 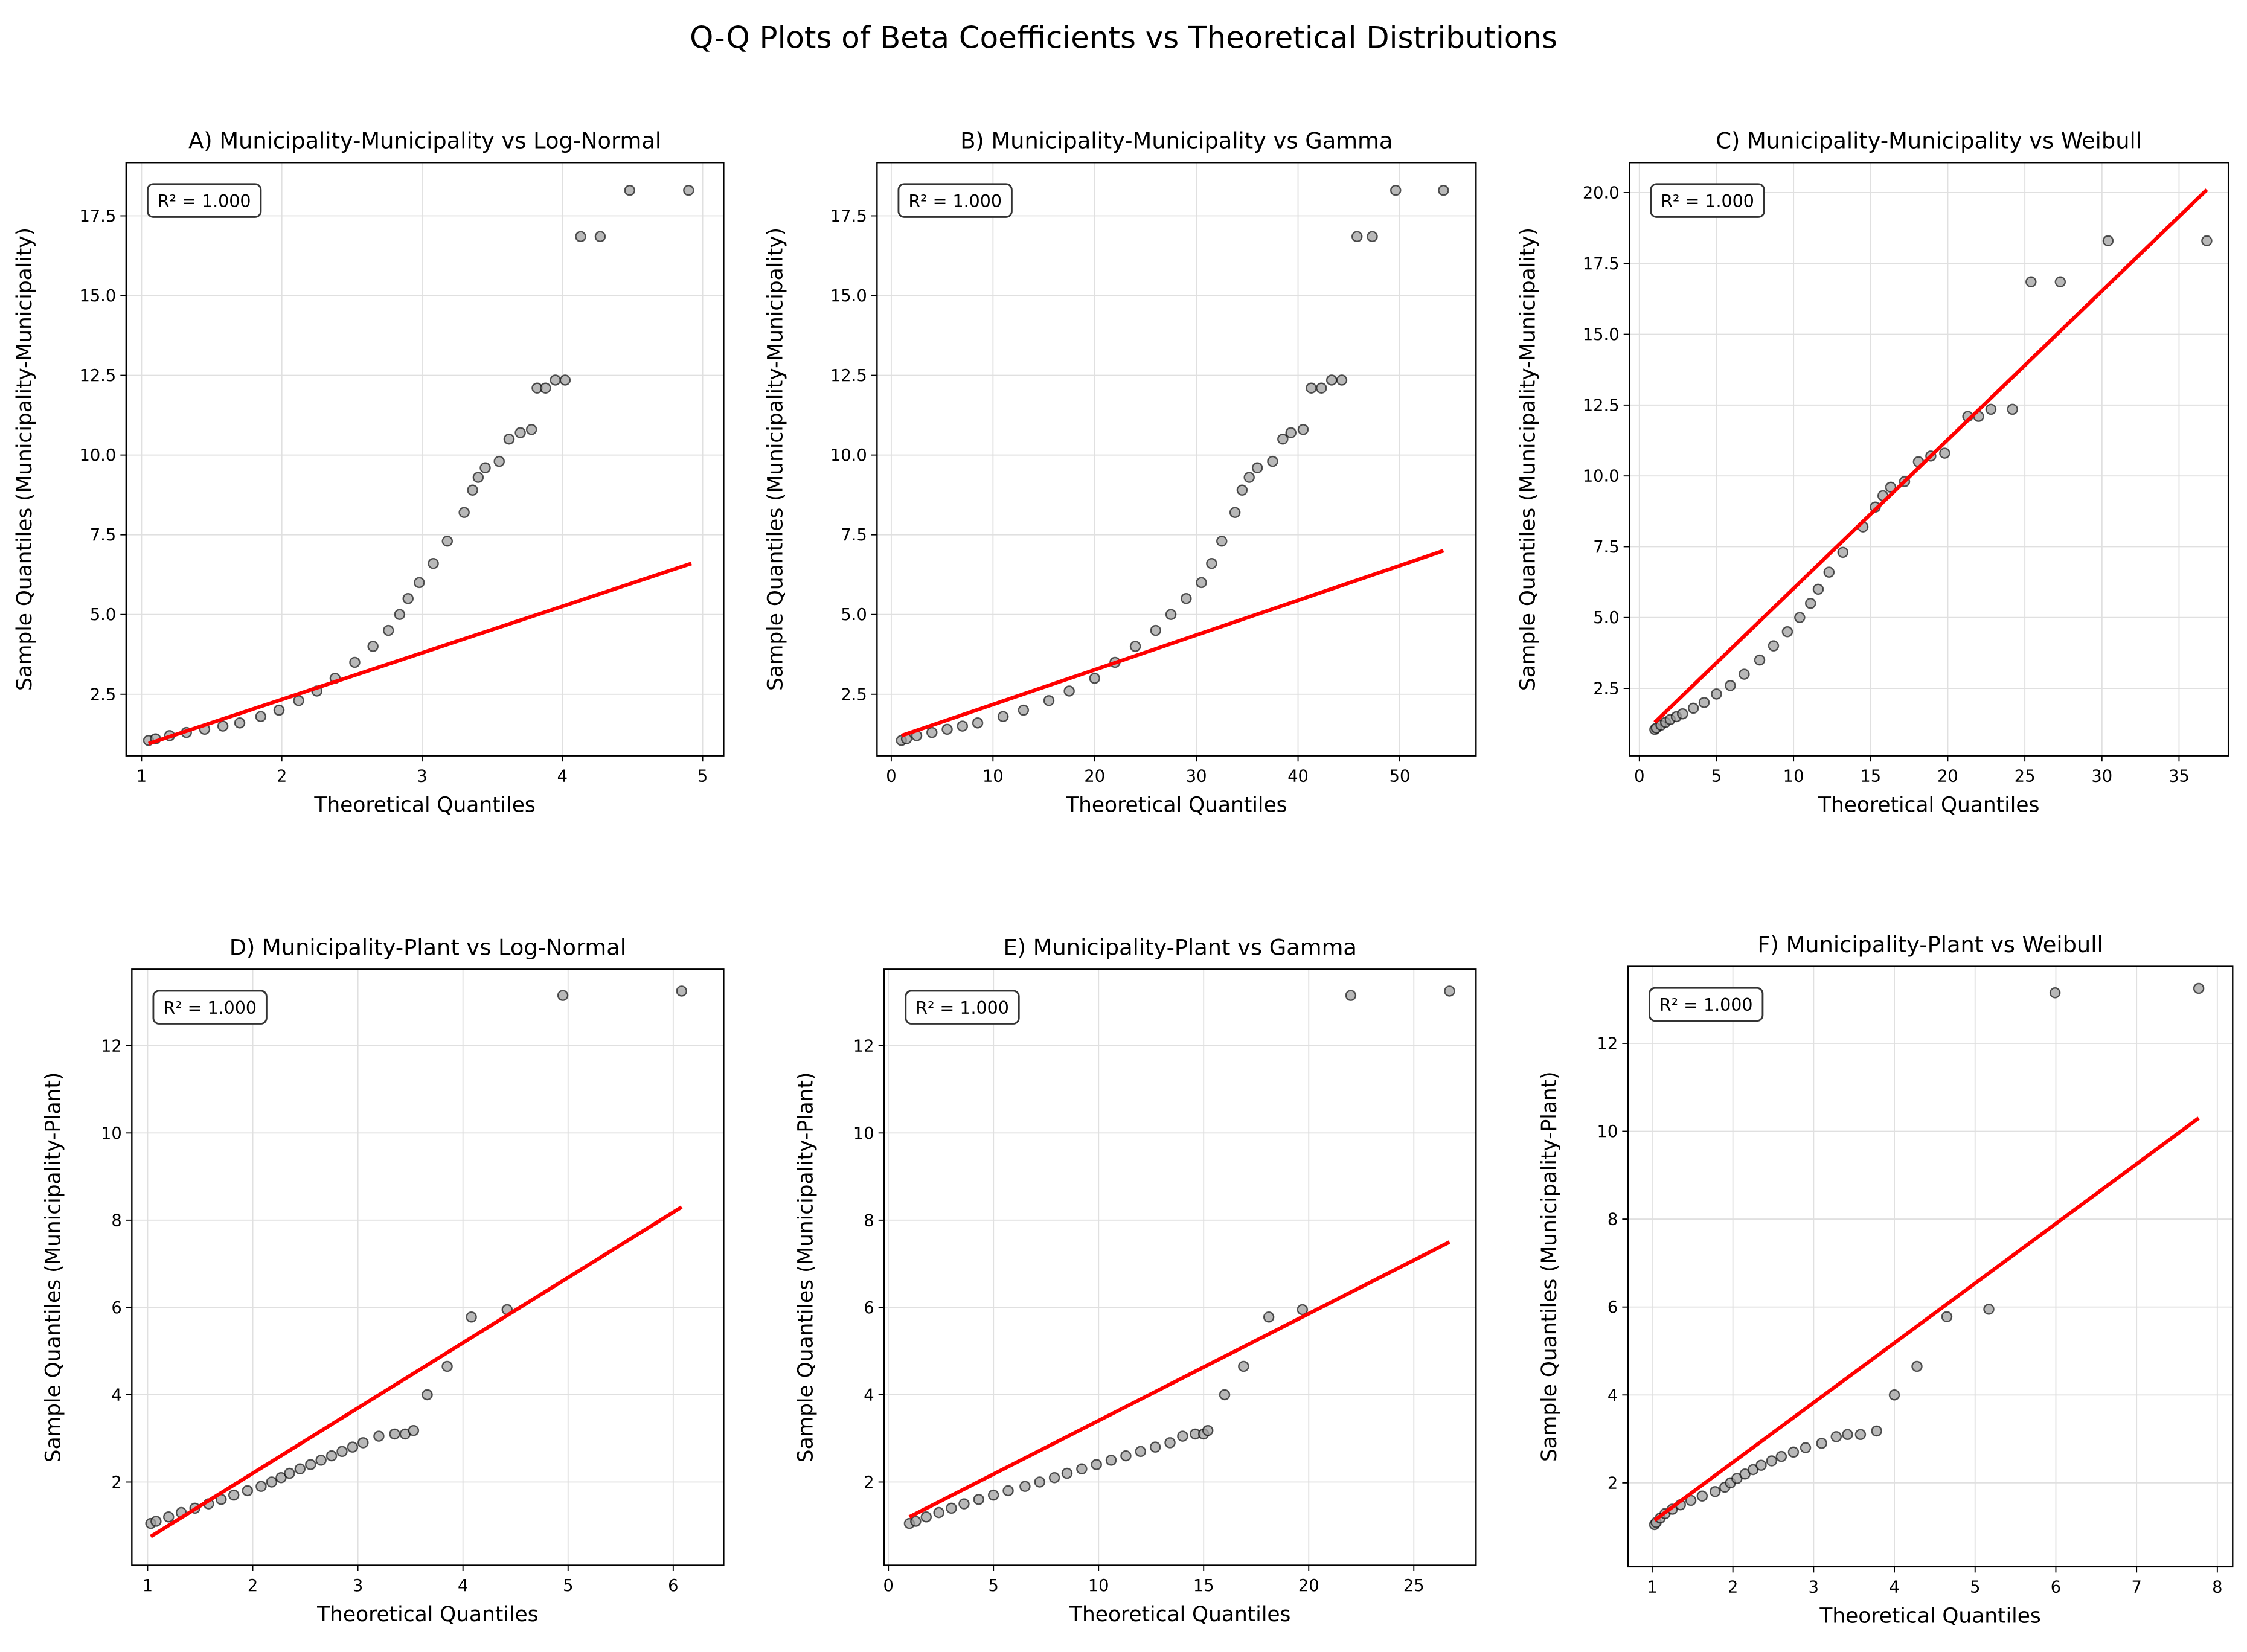 What do you see at coordinates (1929, 141) in the screenshot?
I see `subplot-title: C) Municipality-Municipality vs Weibull` at bounding box center [1929, 141].